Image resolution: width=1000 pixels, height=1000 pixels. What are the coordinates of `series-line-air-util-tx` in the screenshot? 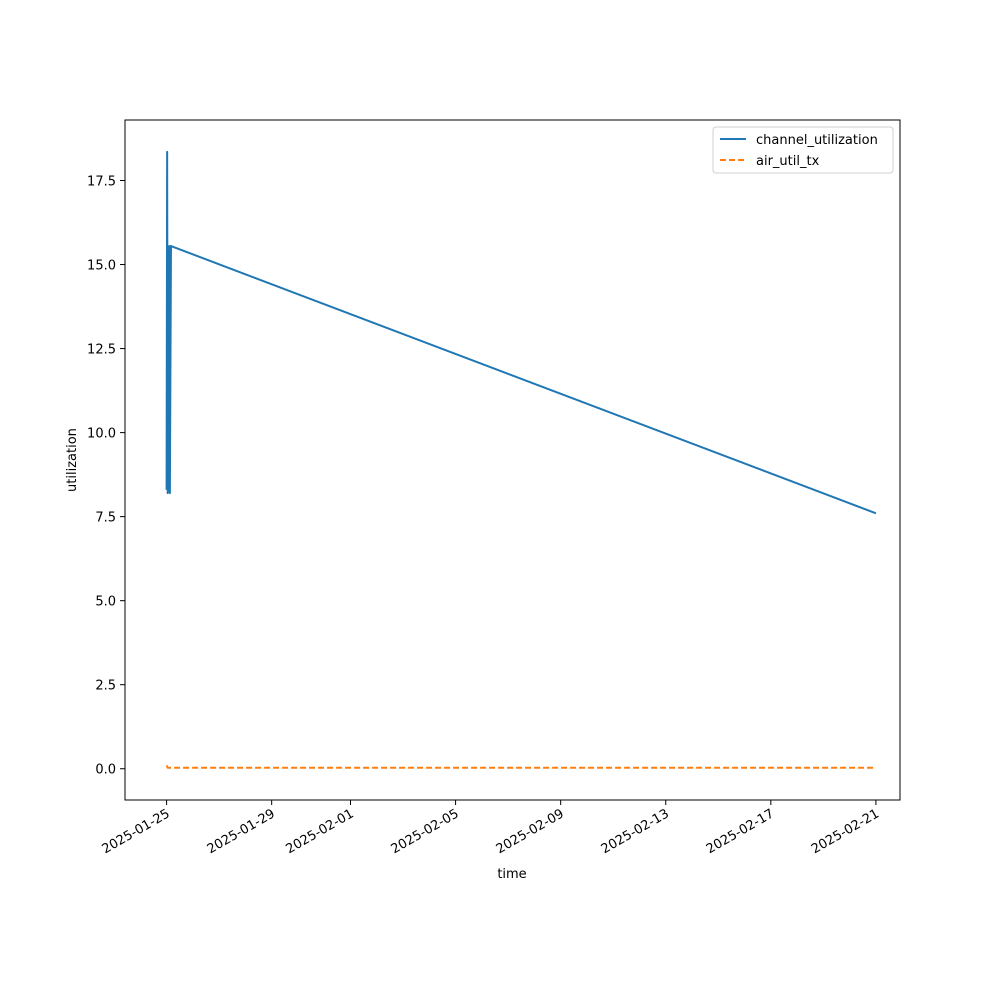 It's located at (520, 766).